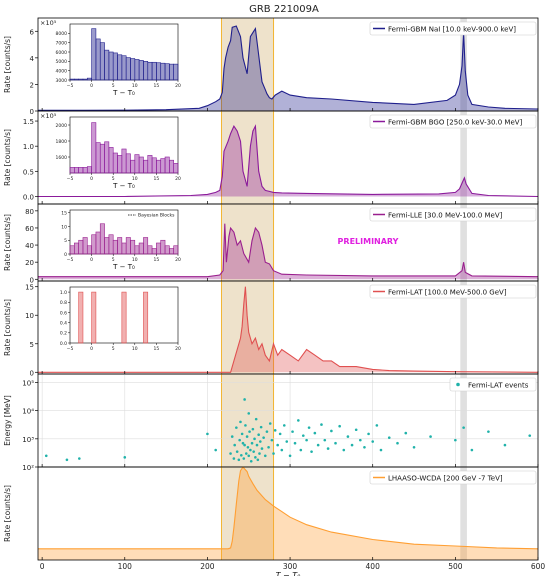  I want to click on legend: Fermi-LAT events, so click(493, 384).